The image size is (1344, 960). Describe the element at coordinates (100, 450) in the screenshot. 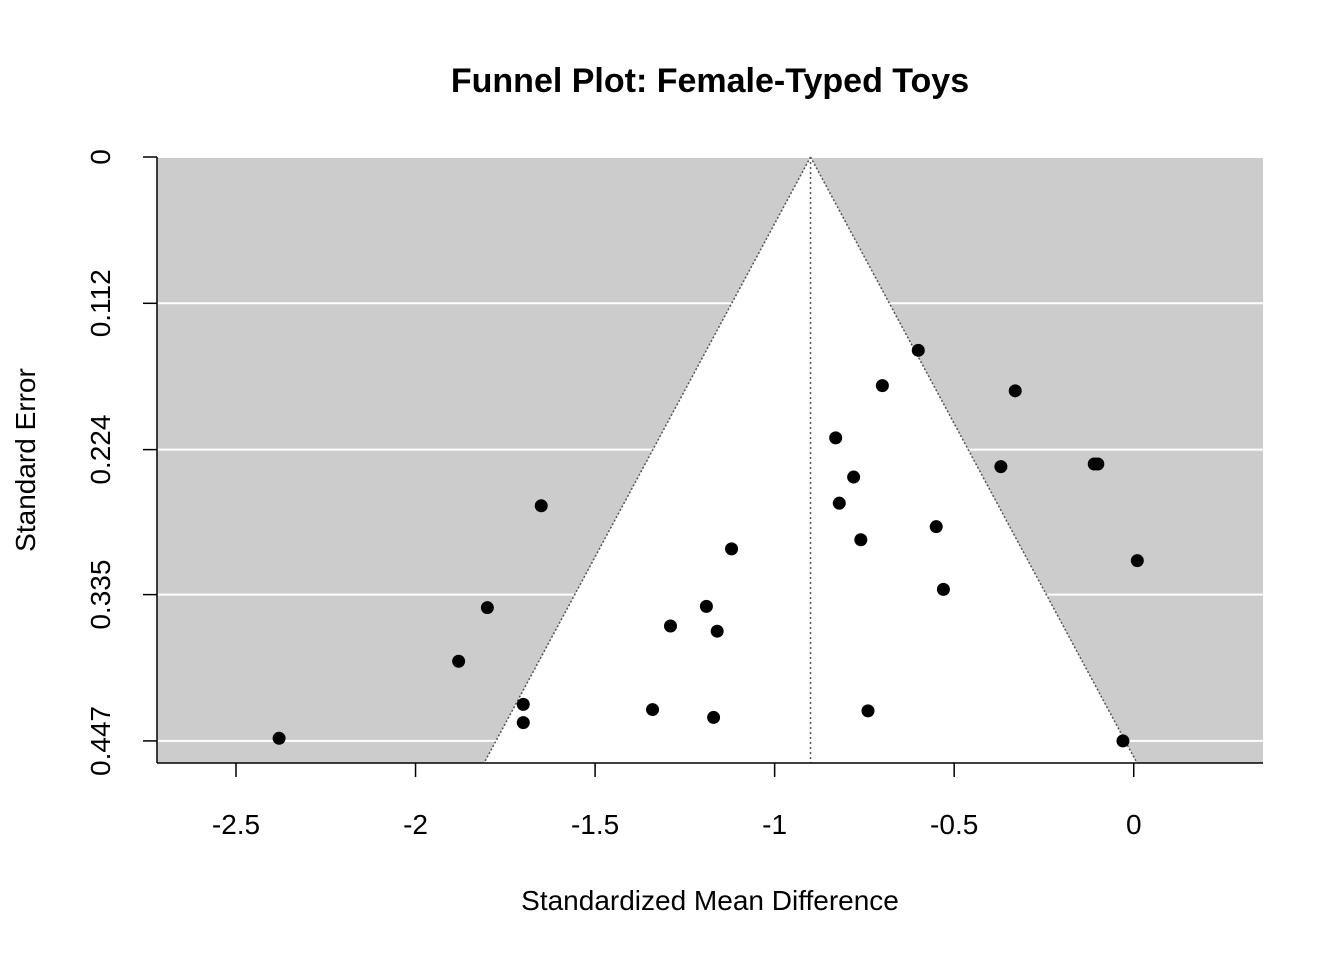

I see `y-tick-label: 0.224` at that location.